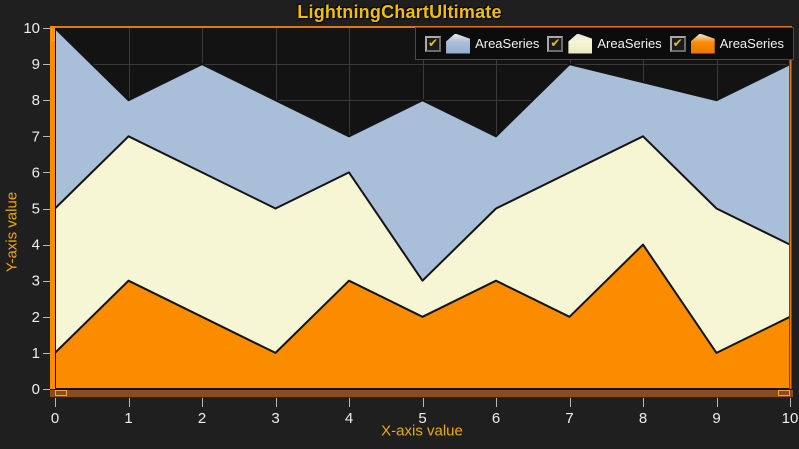 The width and height of the screenshot is (799, 449). I want to click on x-axis-tick-label: 8, so click(643, 418).